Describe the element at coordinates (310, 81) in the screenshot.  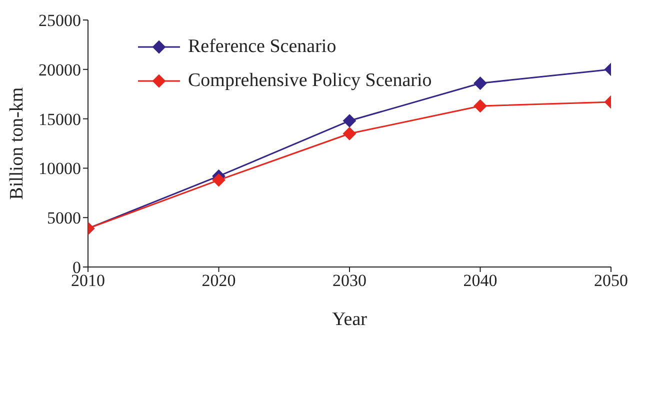
I see `legend-label: Comprehensive Policy Scenario` at that location.